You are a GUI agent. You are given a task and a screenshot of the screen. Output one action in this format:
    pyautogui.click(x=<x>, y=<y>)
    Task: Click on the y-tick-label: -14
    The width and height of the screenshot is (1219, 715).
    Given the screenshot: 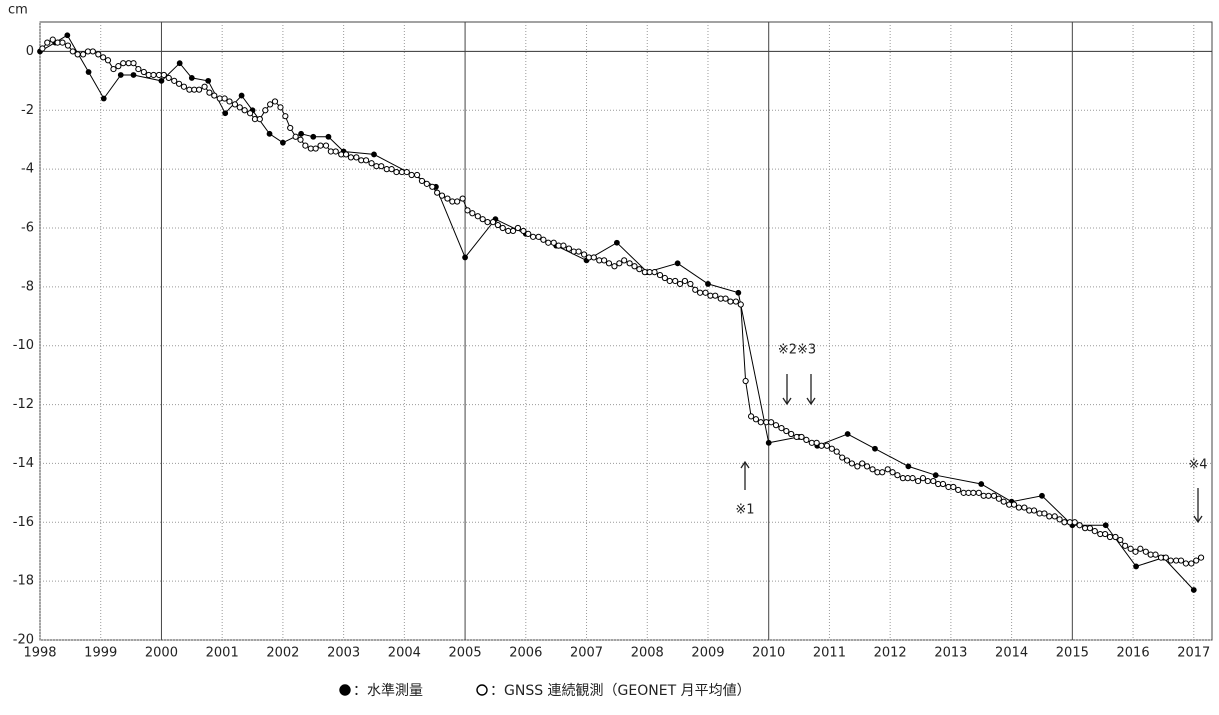 What is the action you would take?
    pyautogui.click(x=23, y=463)
    